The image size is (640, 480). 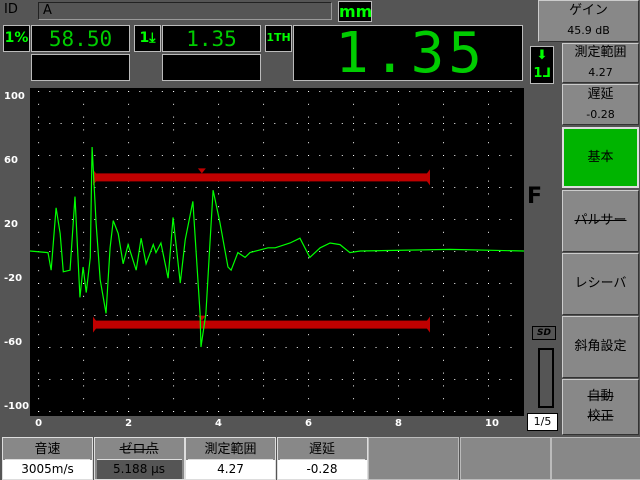 What do you see at coordinates (600, 221) in the screenshot?
I see `menu-pulser: パルサー` at bounding box center [600, 221].